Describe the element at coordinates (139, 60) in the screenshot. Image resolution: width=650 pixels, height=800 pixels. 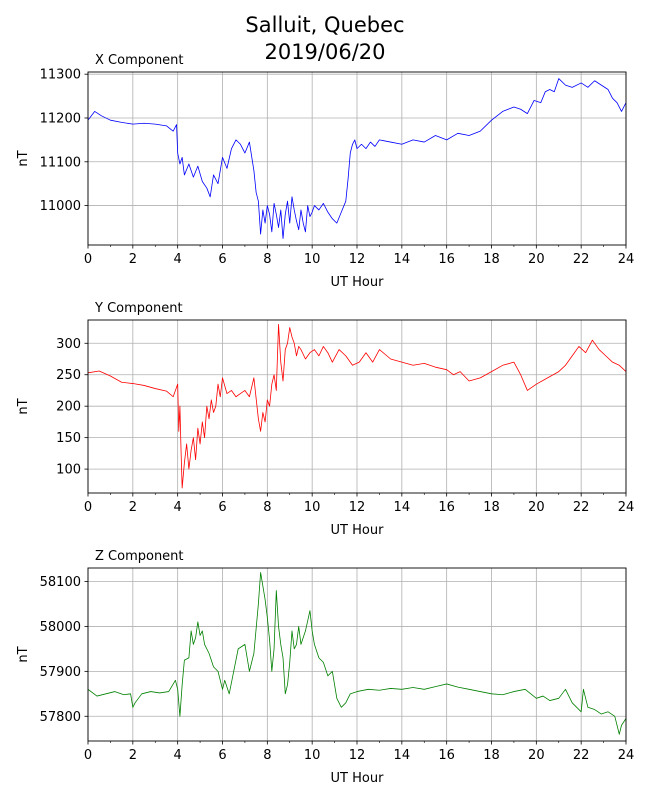
I see `panel-title: X Component` at that location.